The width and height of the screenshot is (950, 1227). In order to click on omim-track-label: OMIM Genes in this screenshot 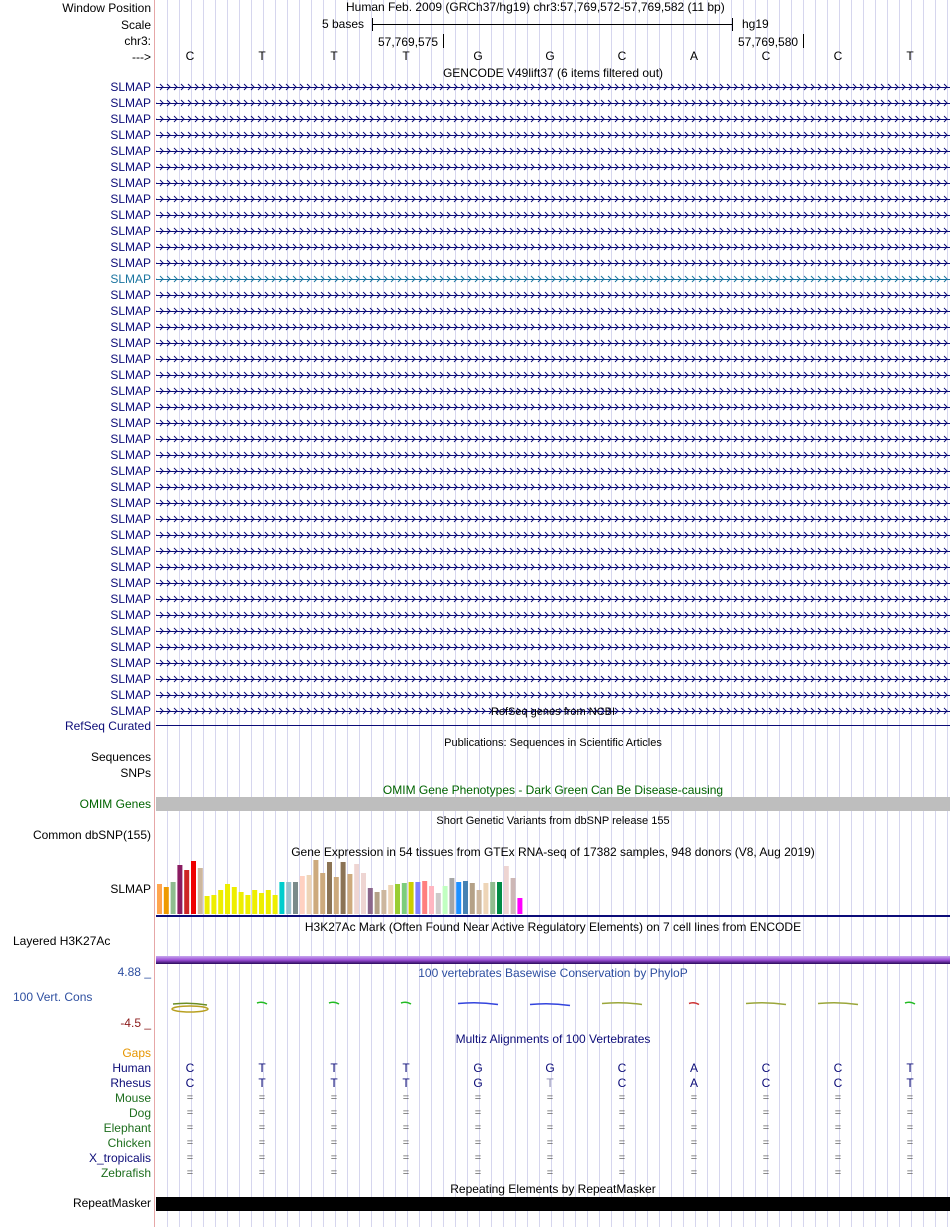, I will do `click(115, 804)`.